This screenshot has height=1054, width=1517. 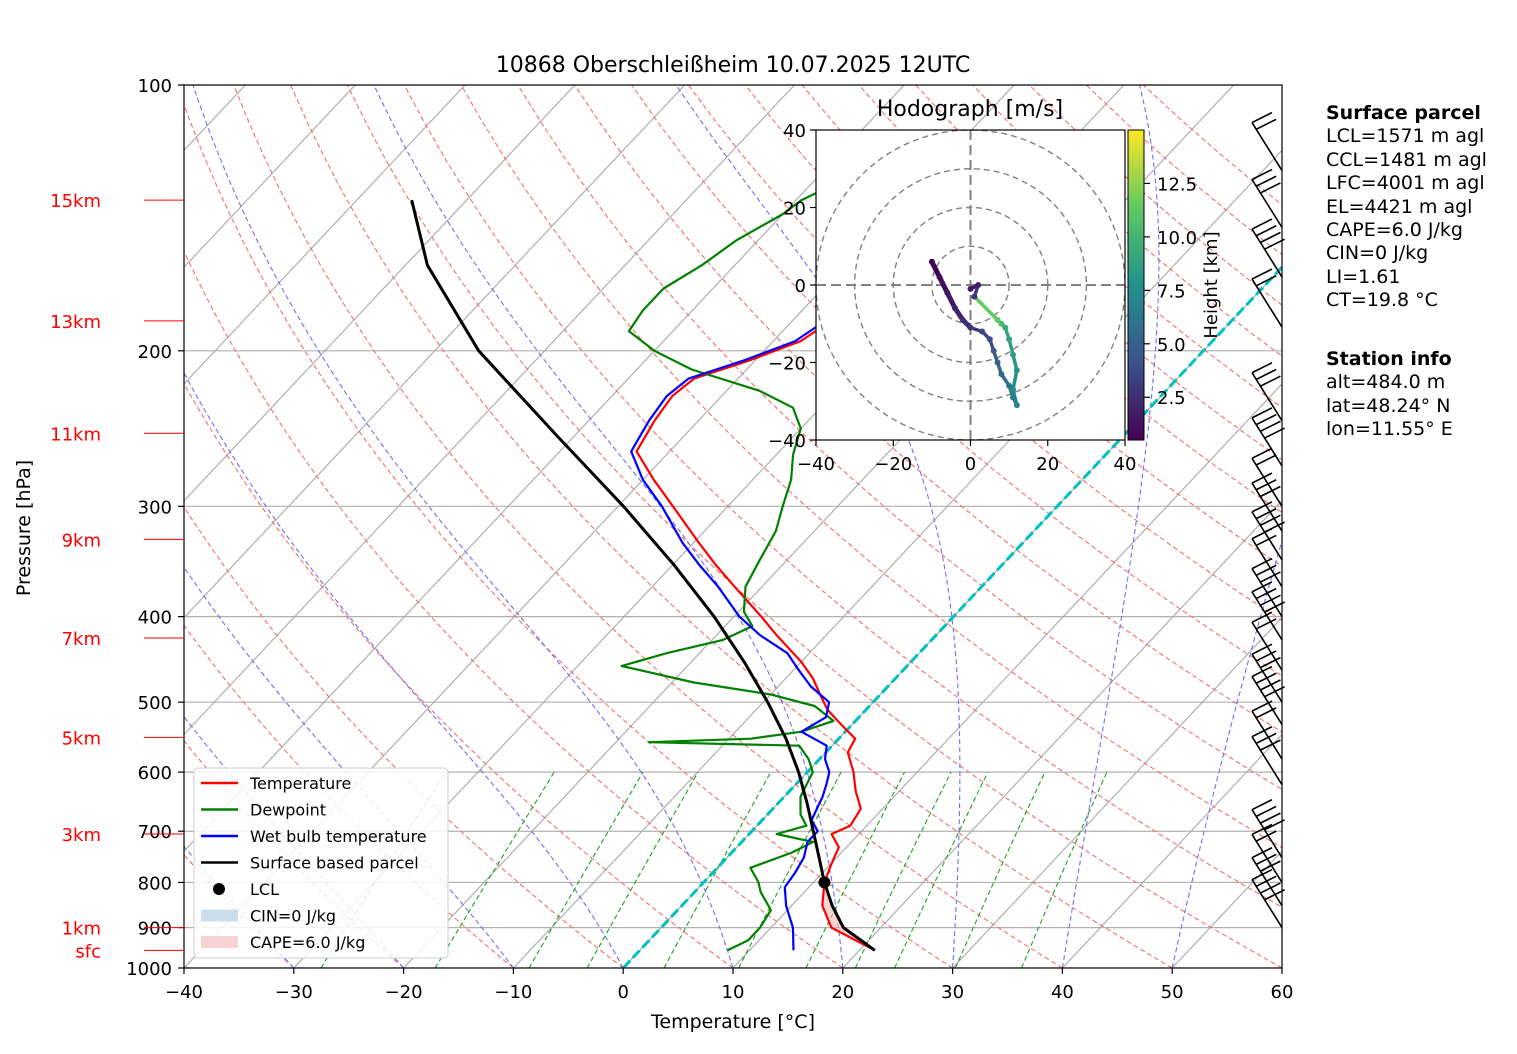 I want to click on colorbar-ticks: 12.5 10.0 7.5 5.0 2.5, so click(x=1170, y=291).